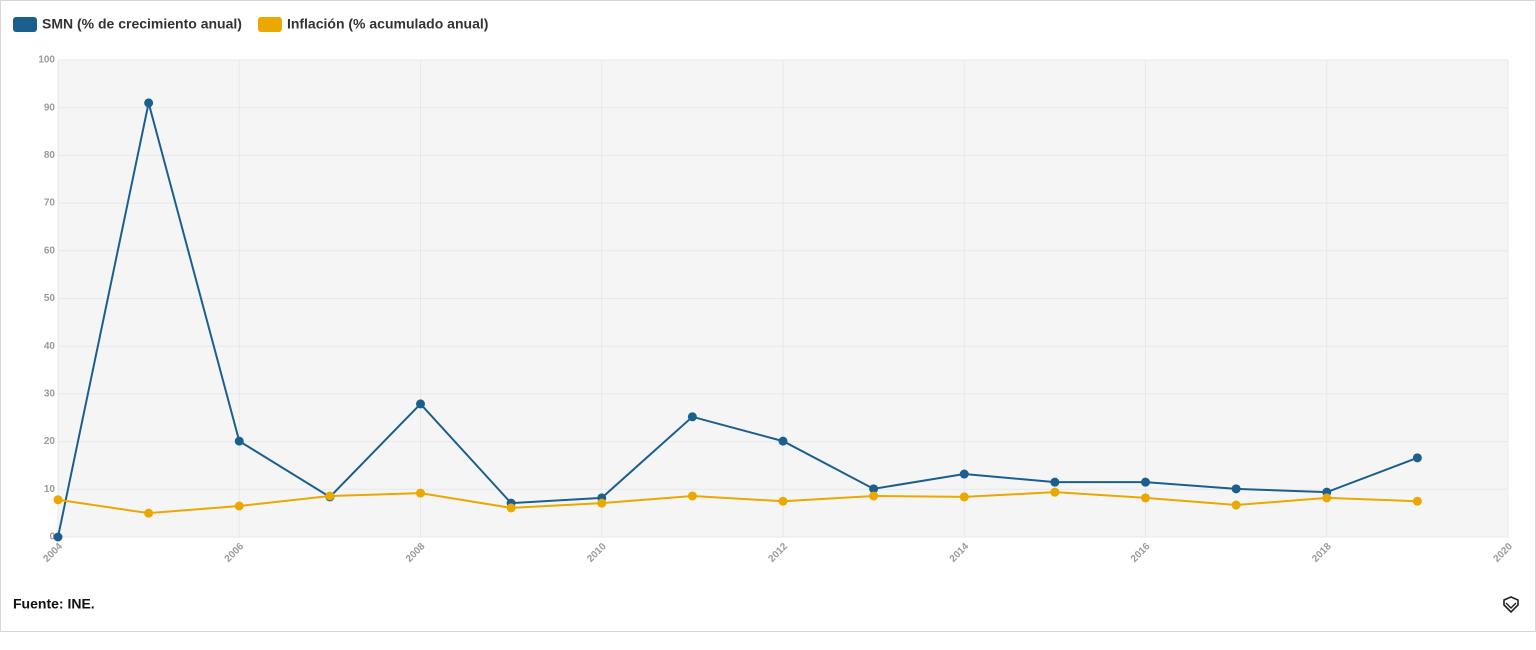 This screenshot has width=1536, height=650. Describe the element at coordinates (50, 155) in the screenshot. I see `y-tick-label: 80` at that location.